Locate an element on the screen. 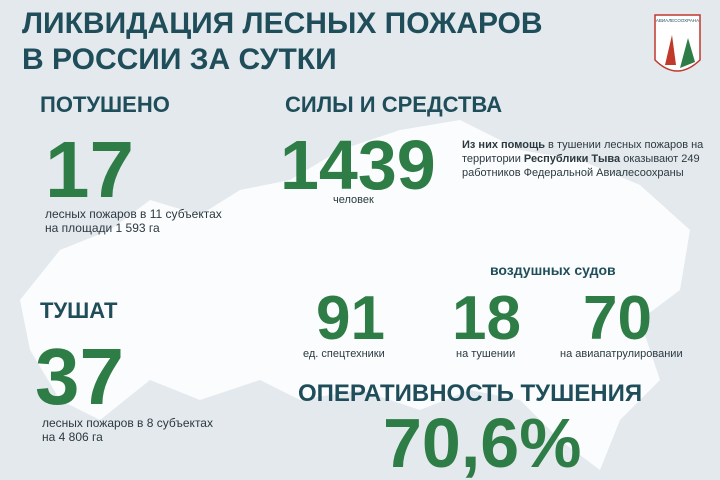 Image resolution: width=720 pixels, height=480 pixels. heading: ОПЕРАТИВНОСТЬ ТУШЕНИЯ is located at coordinates (470, 393).